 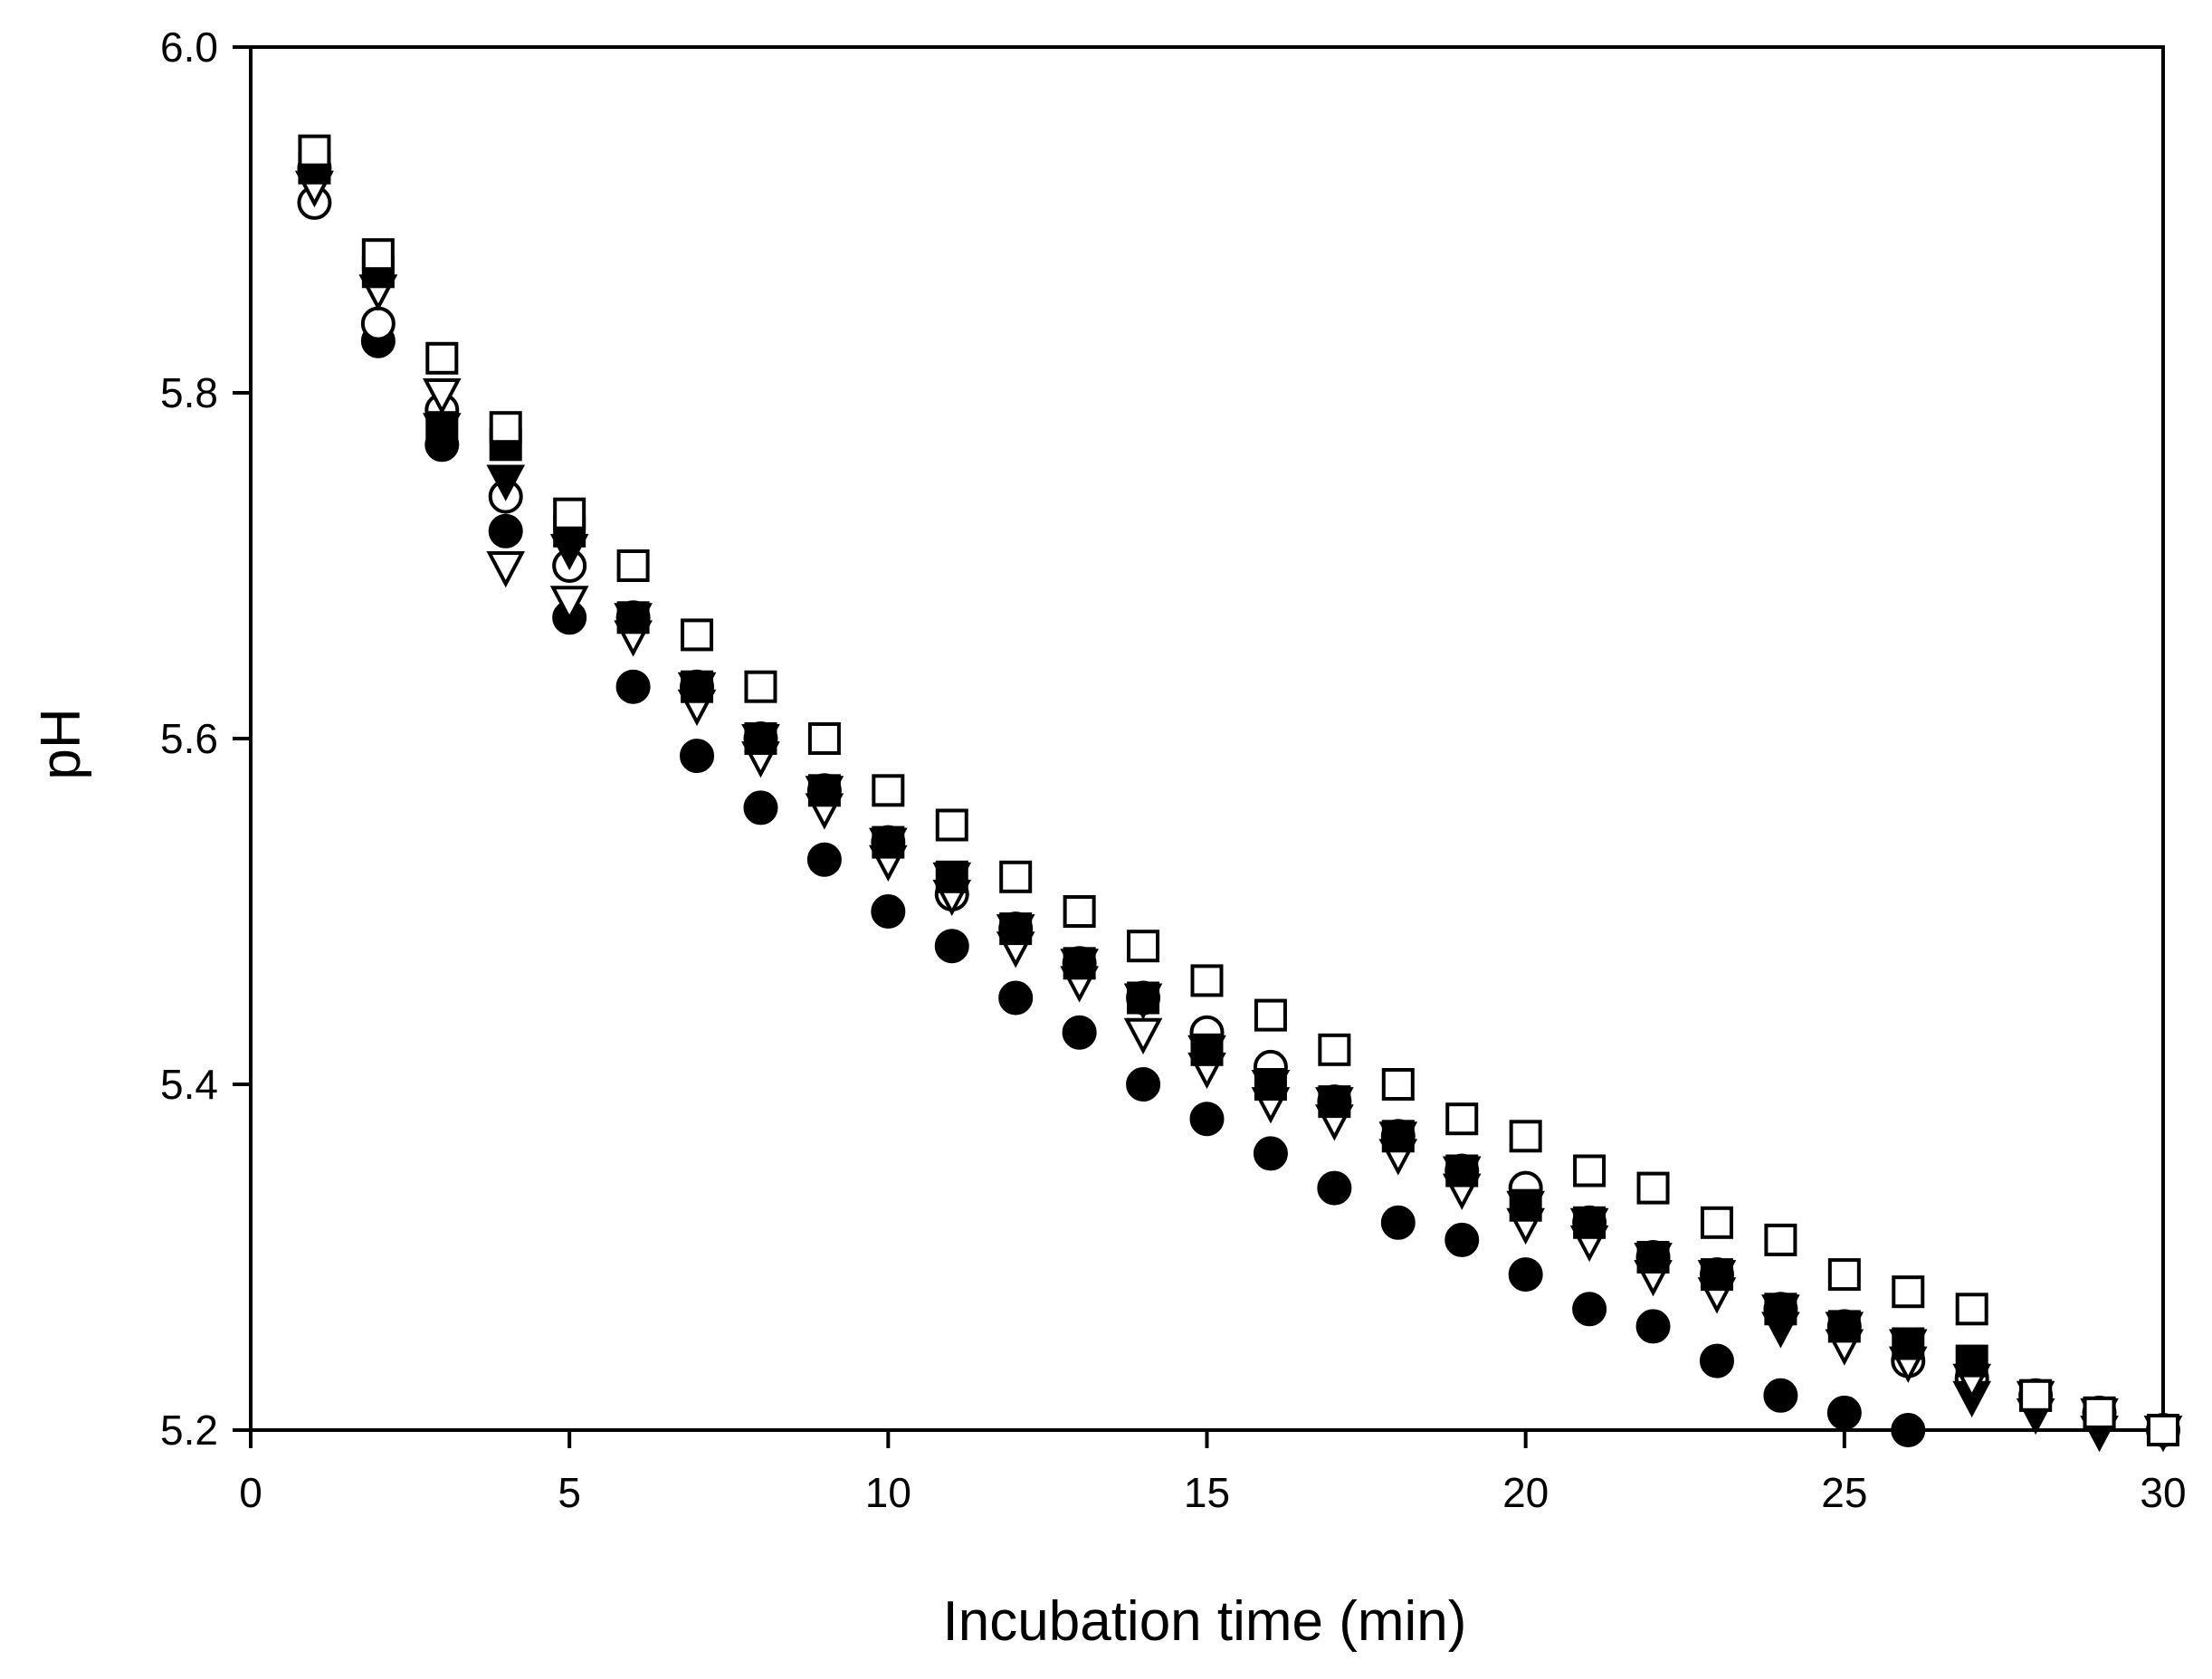 I want to click on x-axis-label: Incubation time (min), so click(x=1205, y=1621).